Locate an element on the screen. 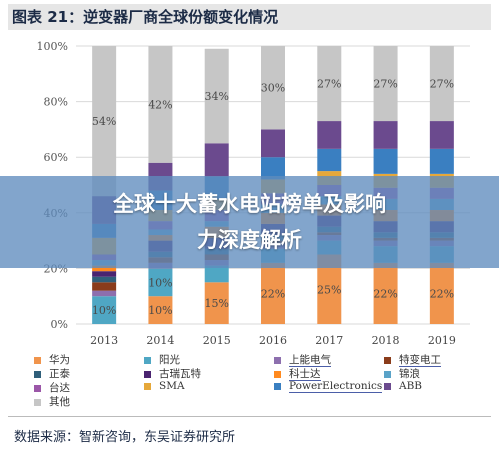  x-tick-label: 2019 is located at coordinates (442, 340).